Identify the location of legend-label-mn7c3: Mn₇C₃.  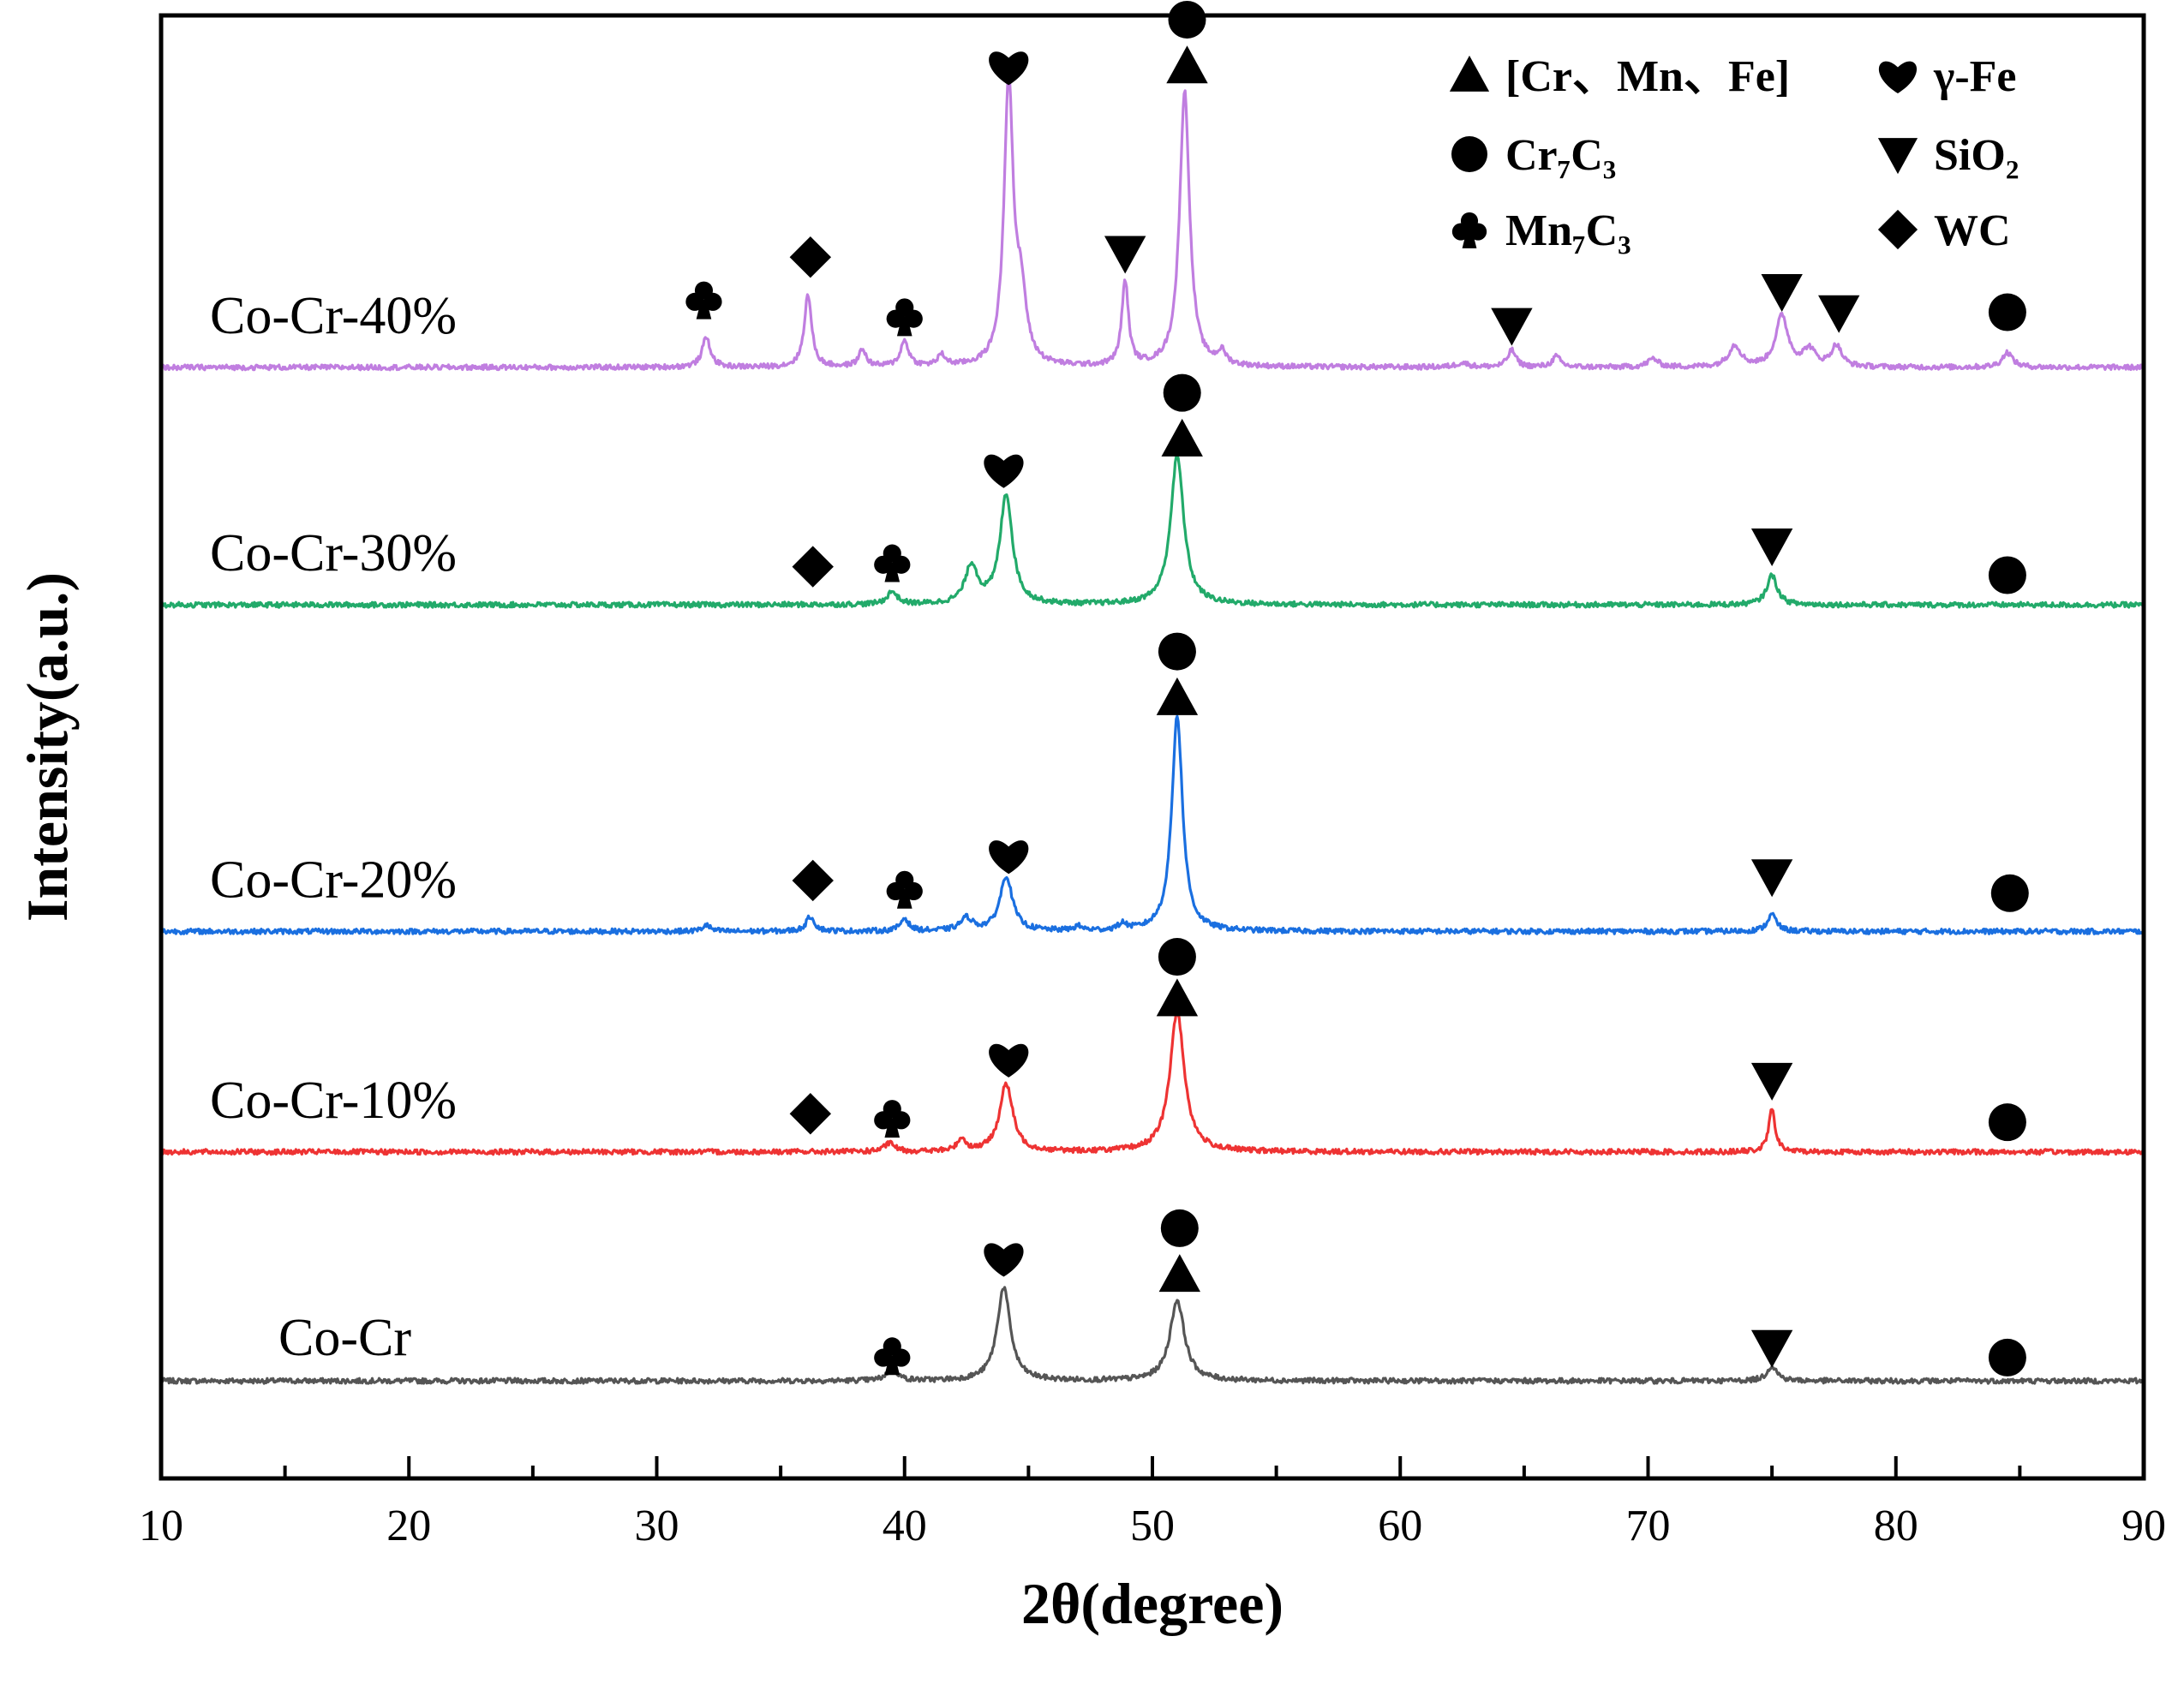
(1568, 230).